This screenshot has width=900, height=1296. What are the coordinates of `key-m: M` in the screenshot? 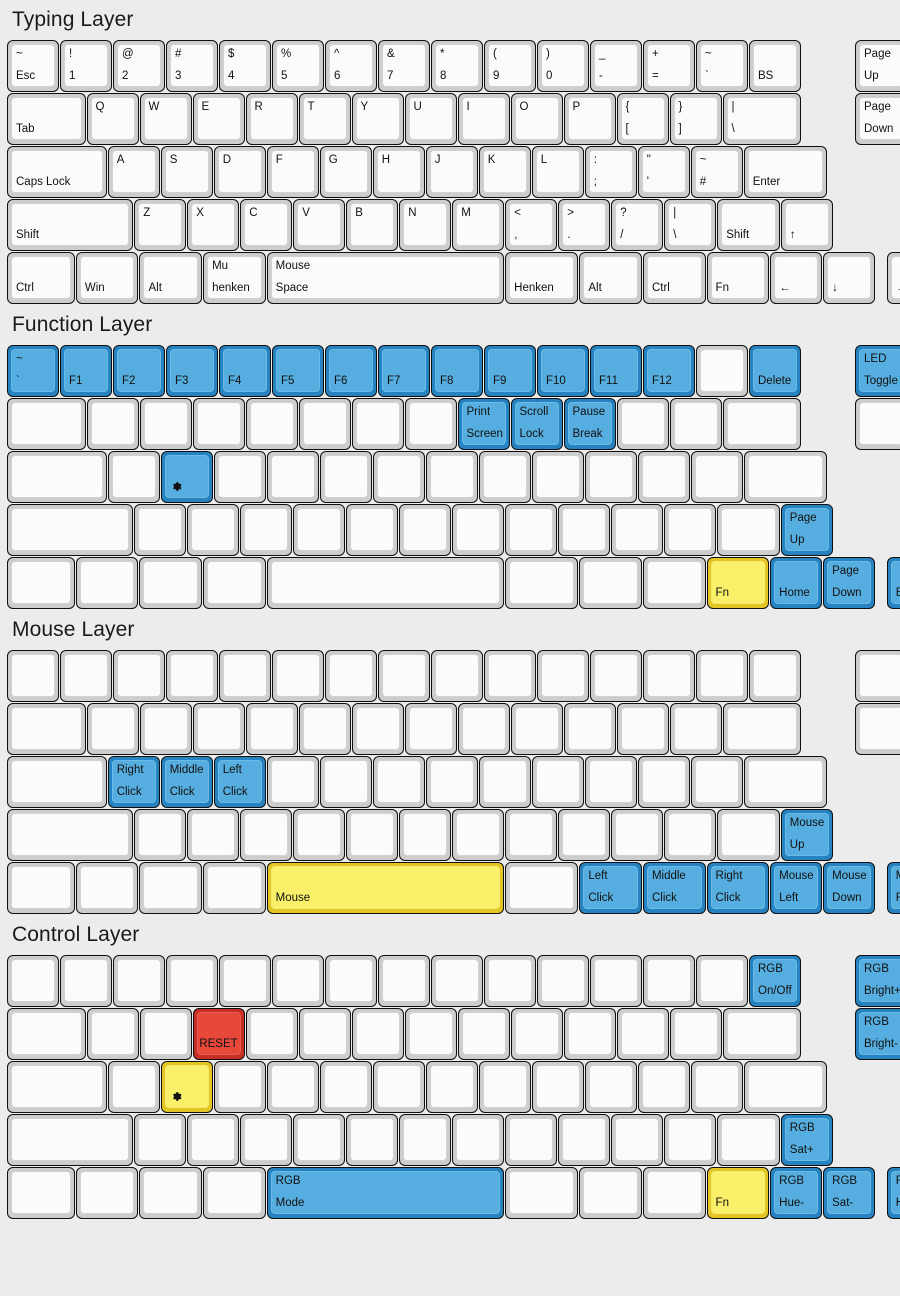 It's located at (478, 225).